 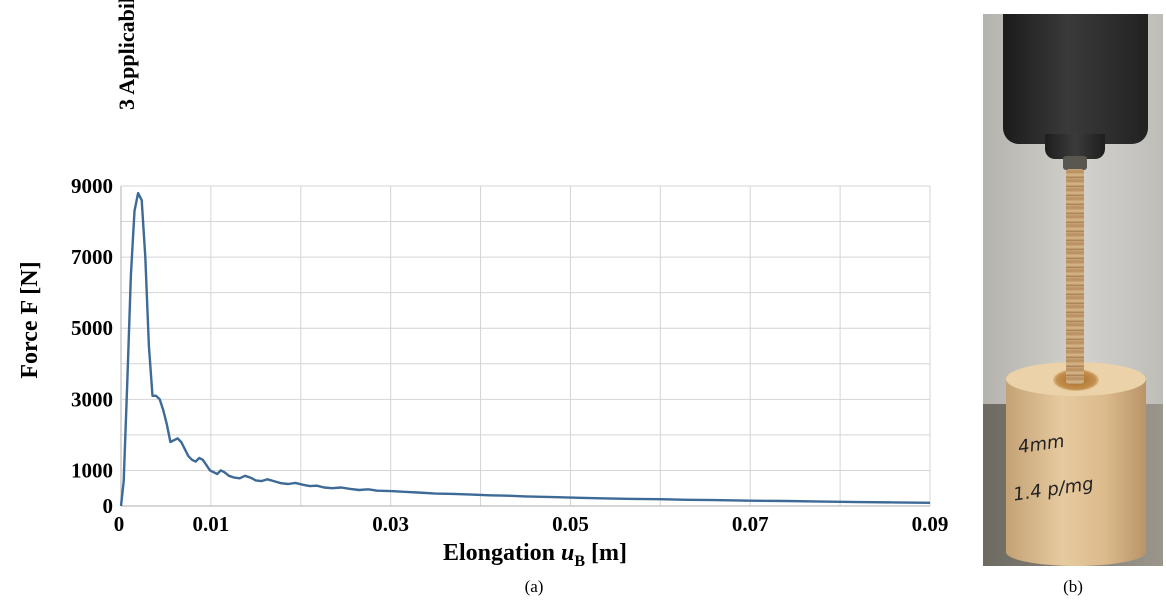 I want to click on x-tick-label: 0.03, so click(x=390, y=524).